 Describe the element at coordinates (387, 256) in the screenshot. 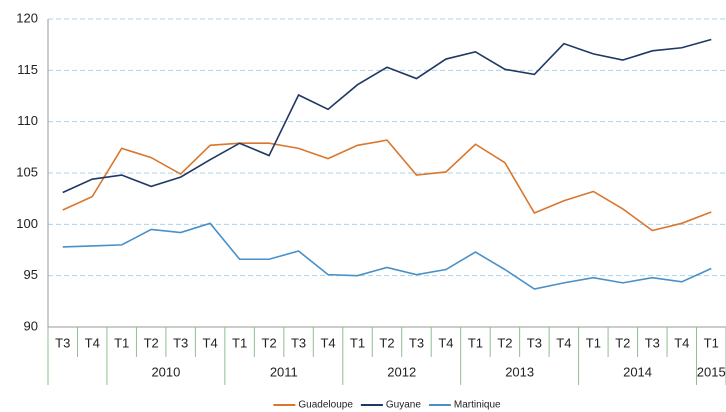

I see `series-line` at that location.